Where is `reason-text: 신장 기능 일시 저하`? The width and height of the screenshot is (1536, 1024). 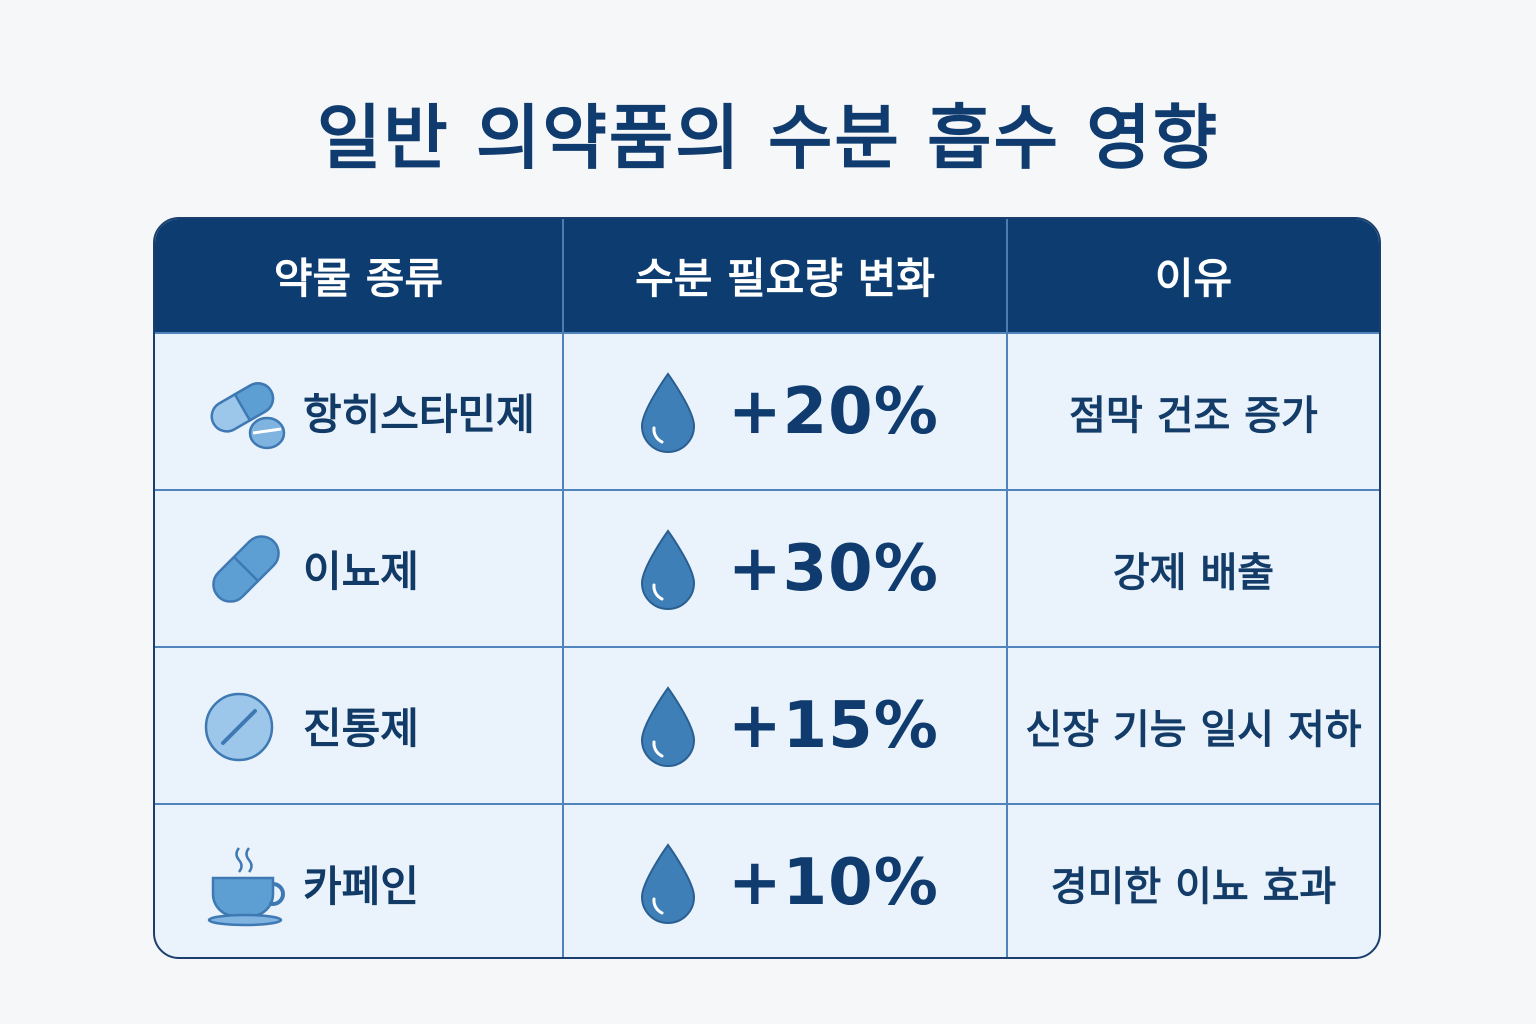 reason-text: 신장 기능 일시 저하 is located at coordinates (1193, 725).